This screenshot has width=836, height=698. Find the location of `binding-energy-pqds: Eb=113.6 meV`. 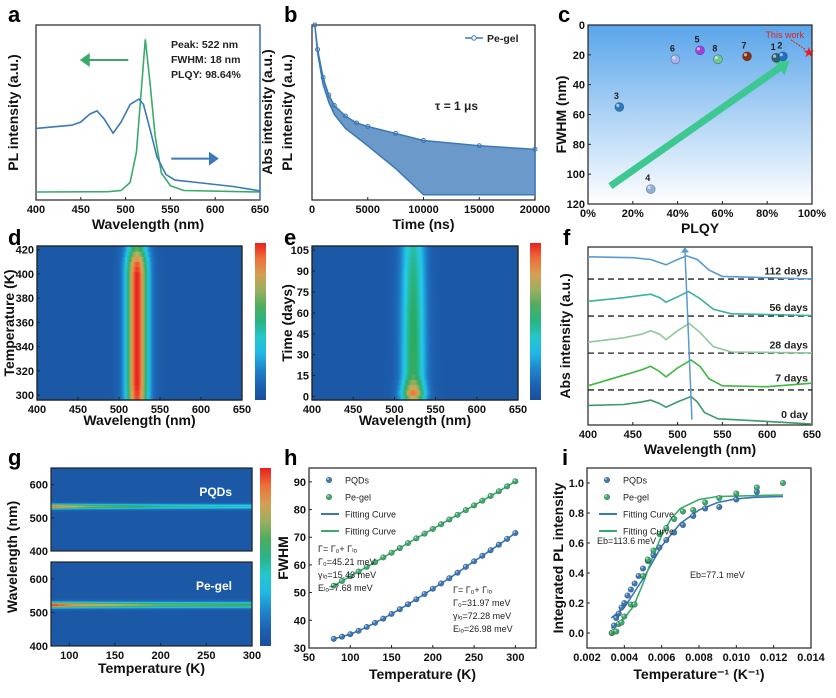

binding-energy-pqds: Eb=113.6 meV is located at coordinates (626, 541).